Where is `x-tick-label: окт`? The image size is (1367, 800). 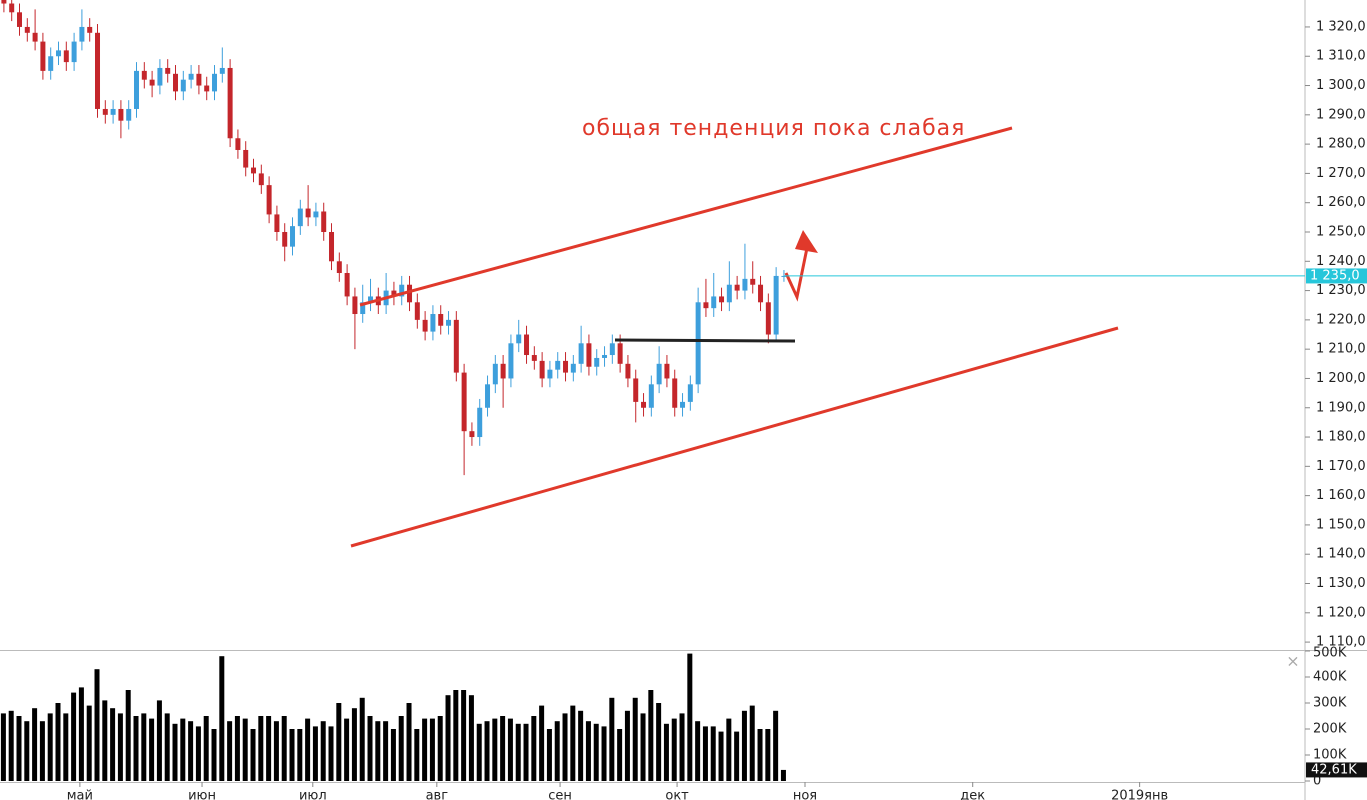
x-tick-label: окт is located at coordinates (677, 794).